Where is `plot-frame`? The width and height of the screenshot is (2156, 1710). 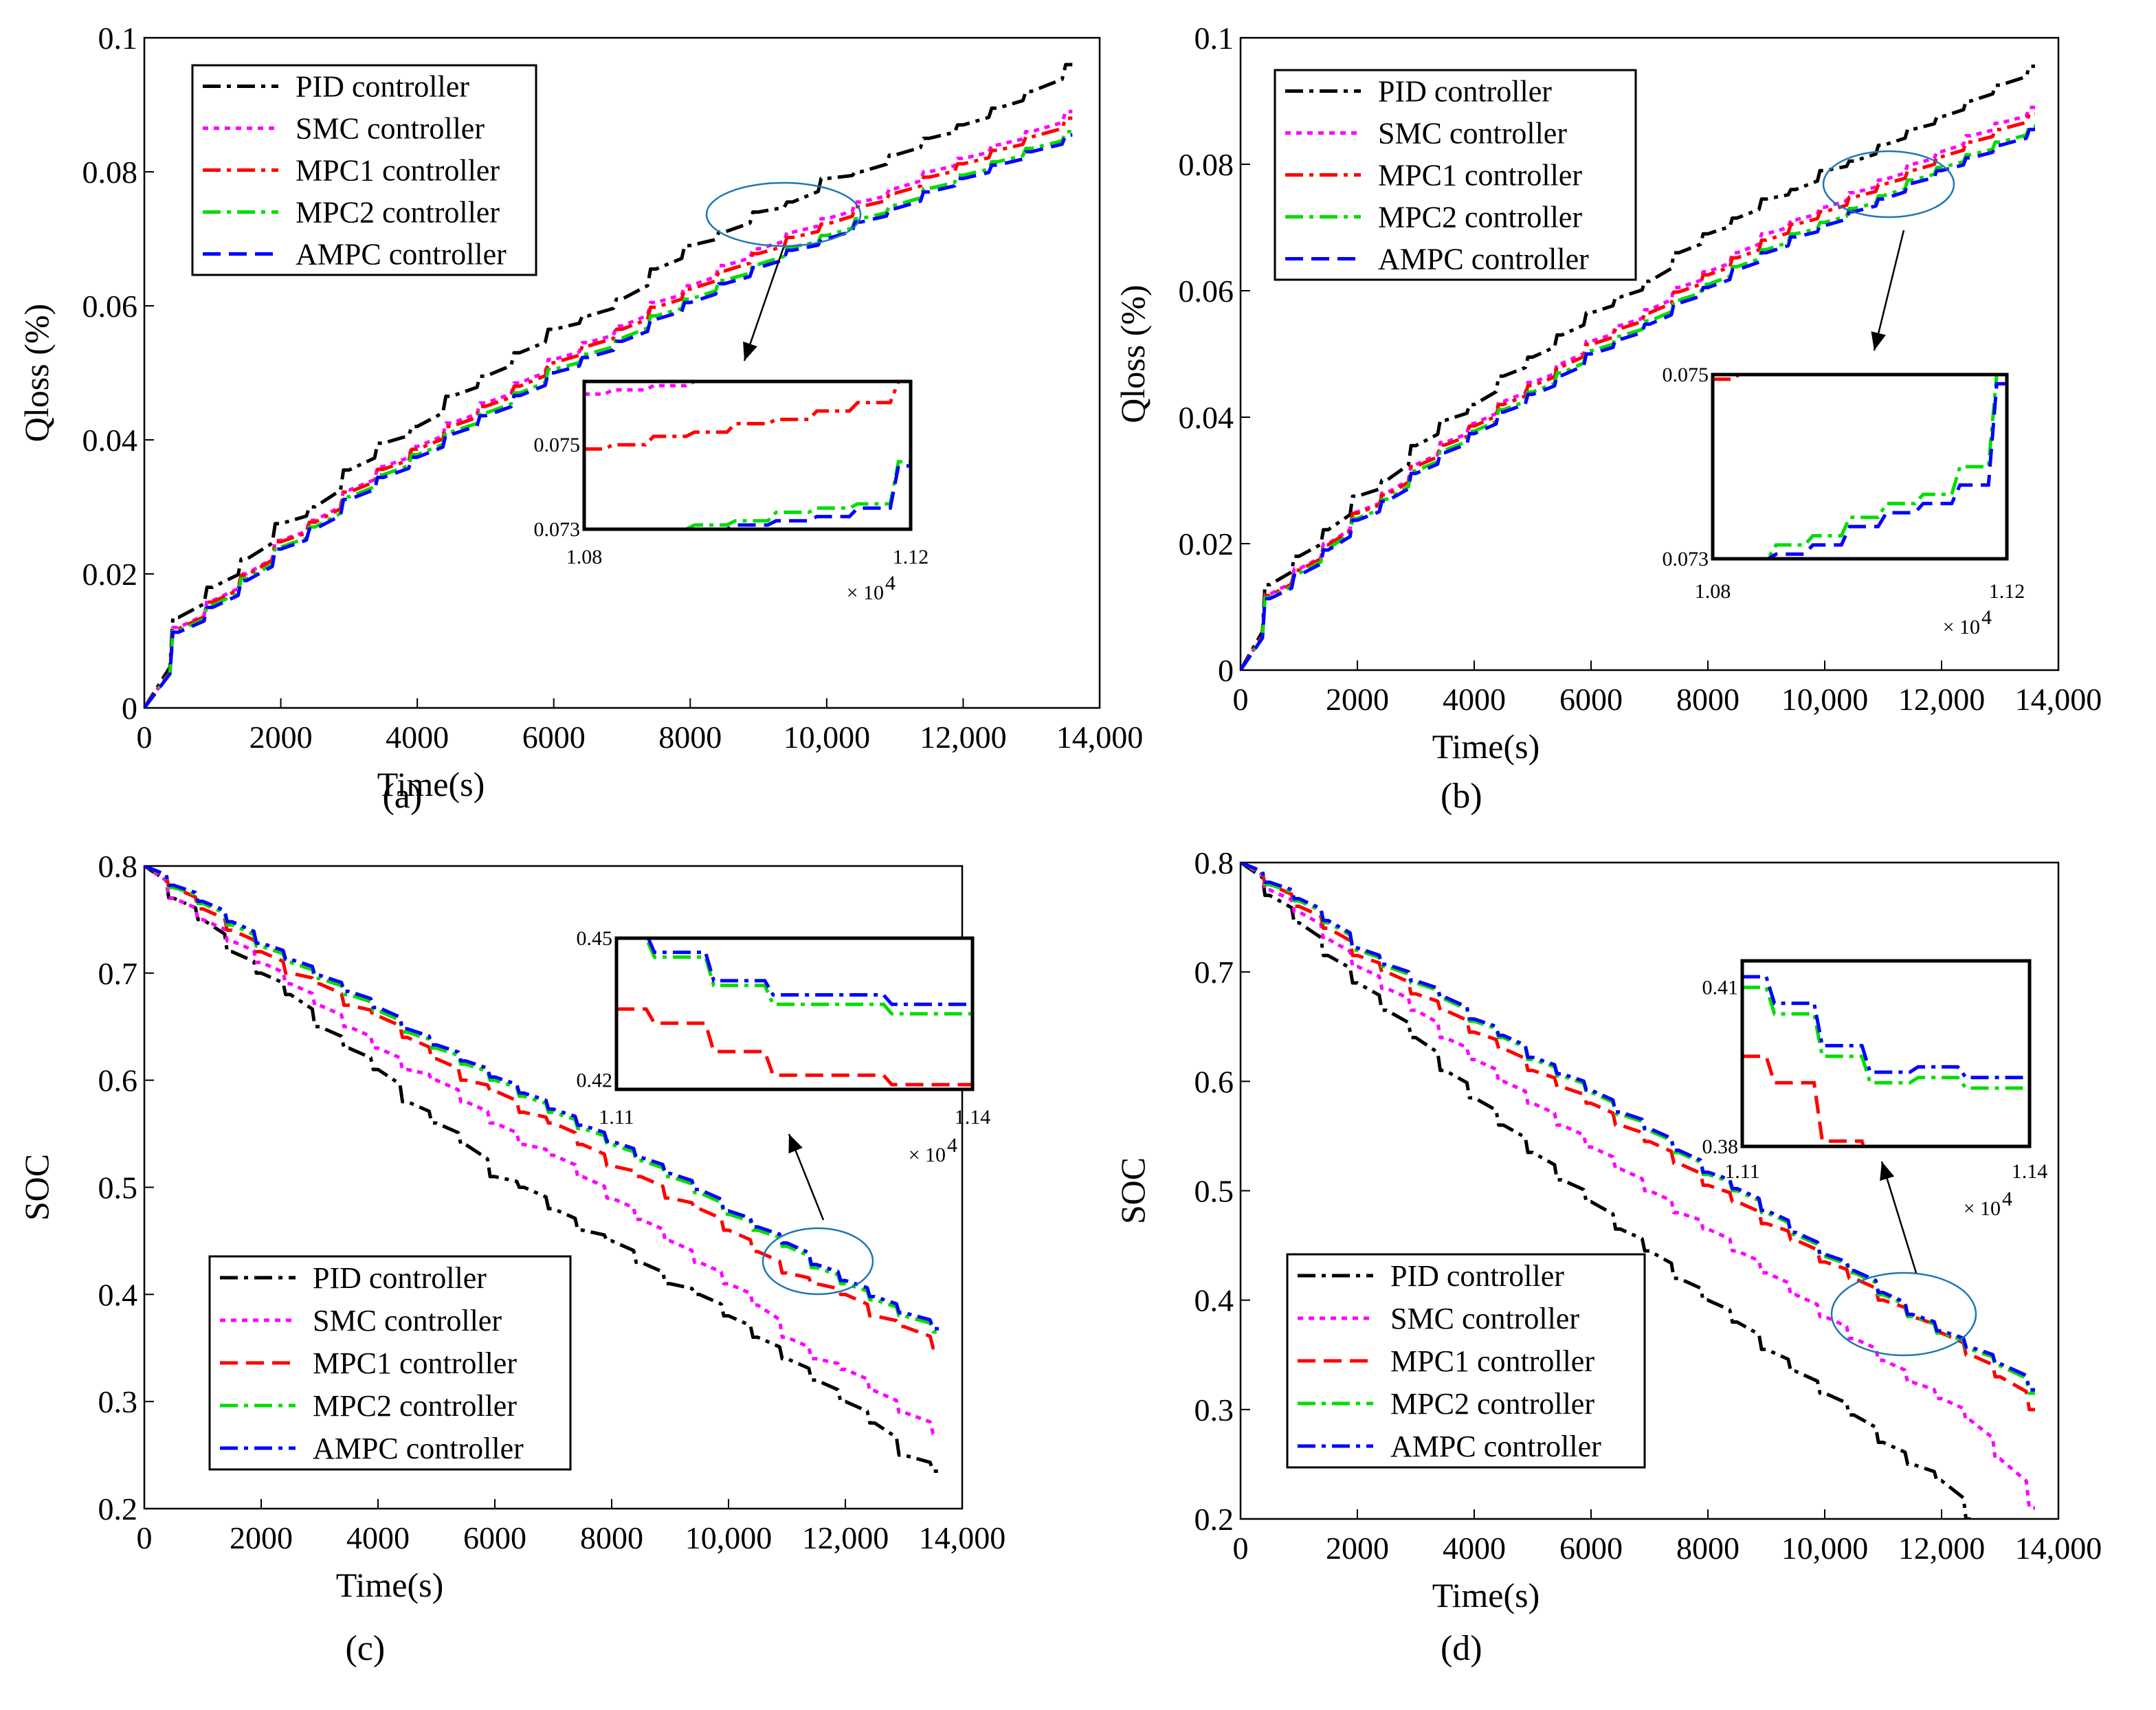 plot-frame is located at coordinates (1650, 353).